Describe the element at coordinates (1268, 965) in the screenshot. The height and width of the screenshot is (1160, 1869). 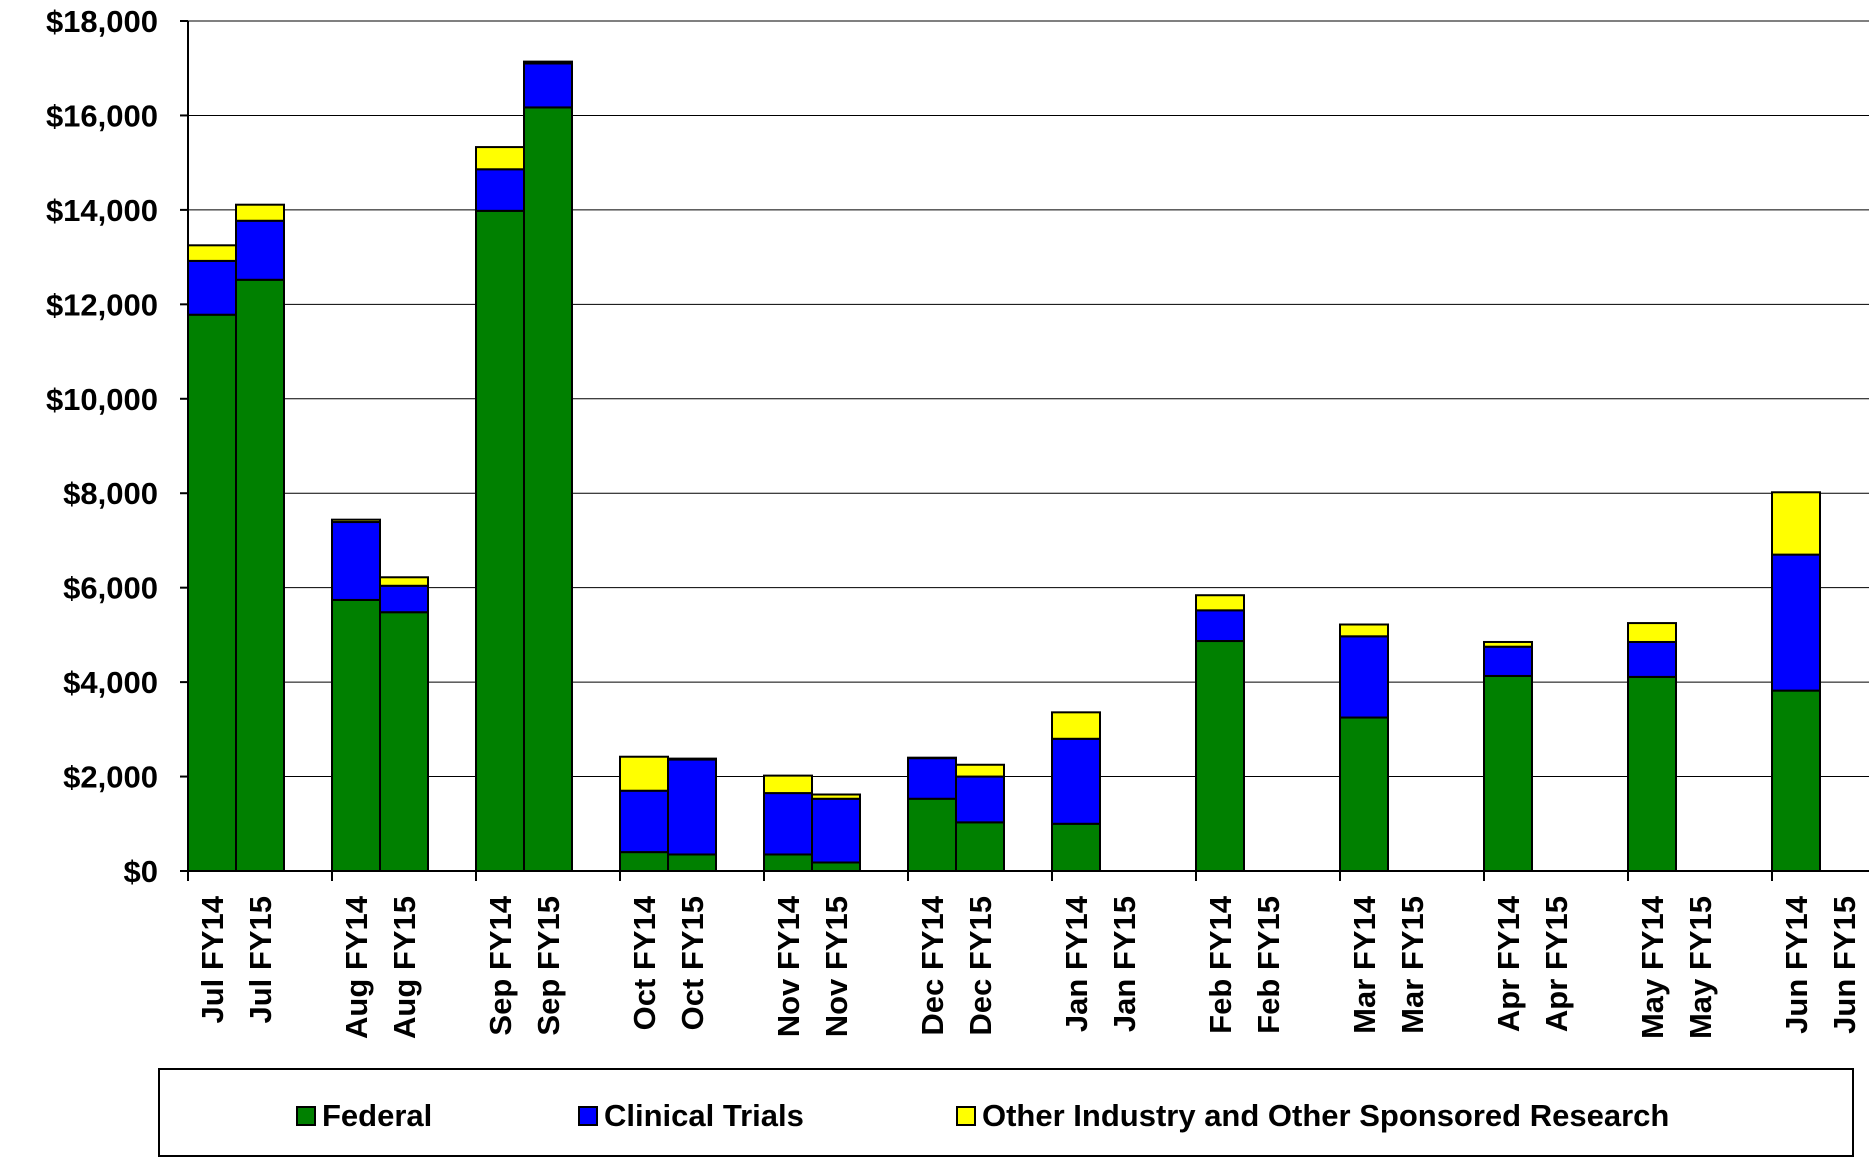
I see `x-tick-label: Feb FY15` at that location.